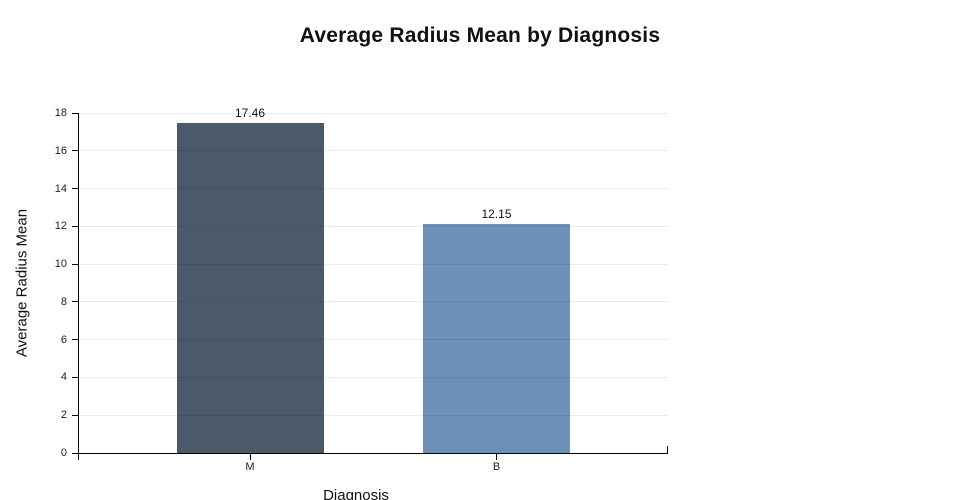 This screenshot has width=960, height=500. Describe the element at coordinates (356, 493) in the screenshot. I see `x-axis-label: Diagnosis` at that location.